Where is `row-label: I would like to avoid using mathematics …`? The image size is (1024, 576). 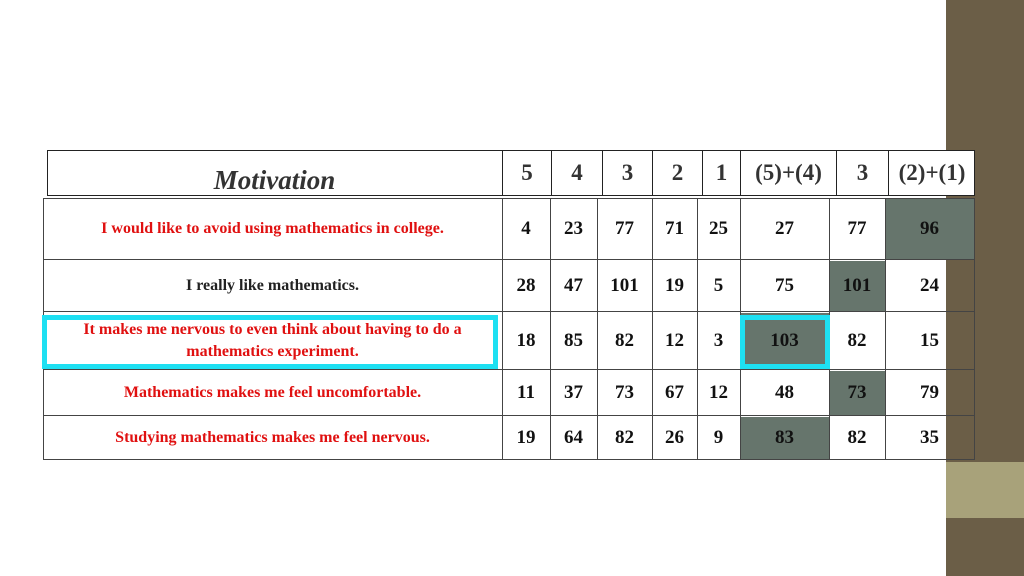 row-label: I would like to avoid using mathematics … is located at coordinates (272, 228).